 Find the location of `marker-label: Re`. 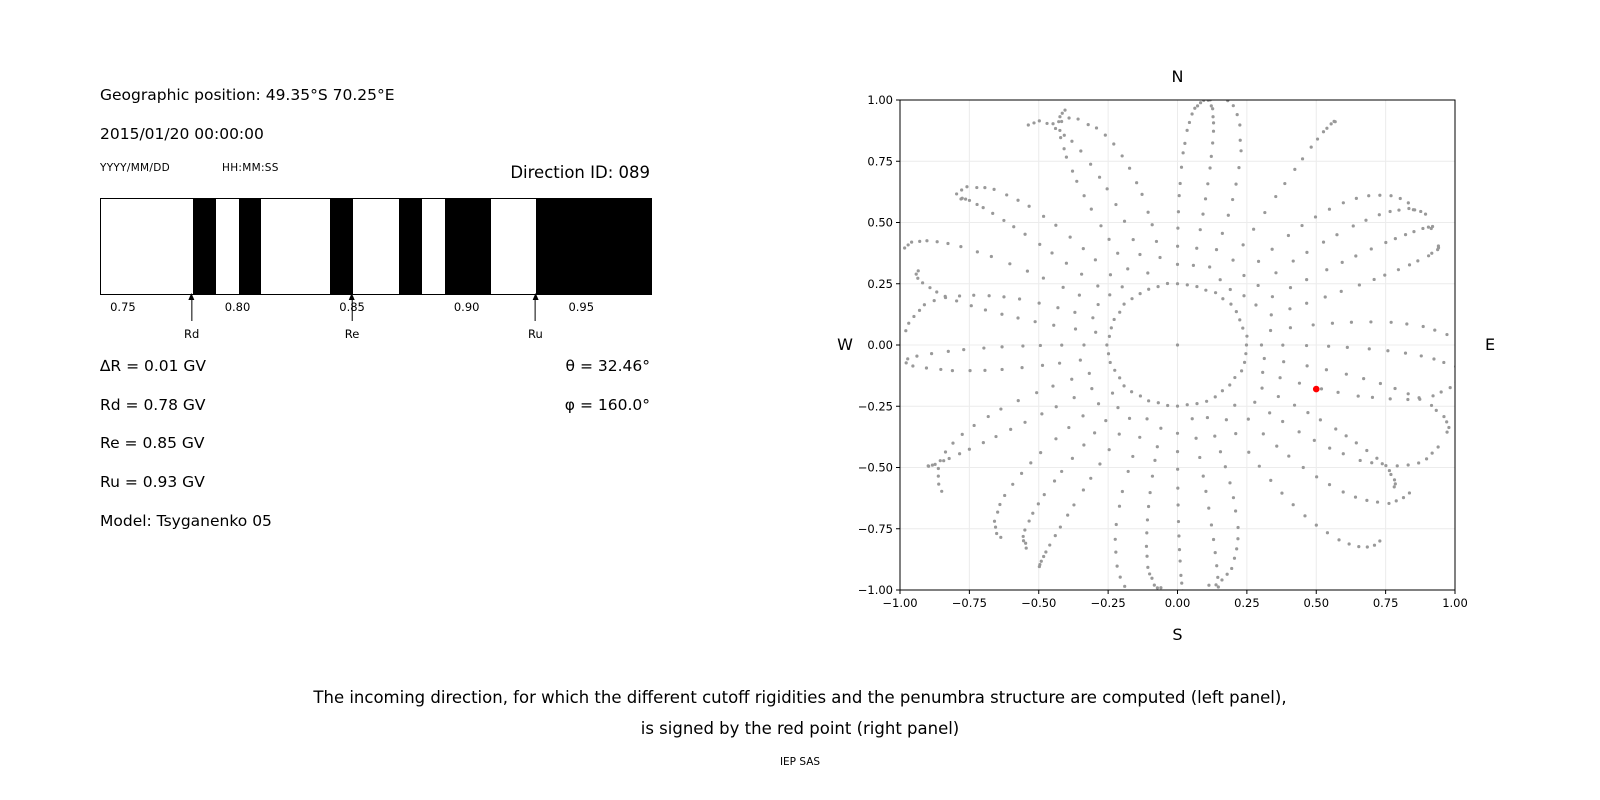

marker-label: Re is located at coordinates (352, 334).